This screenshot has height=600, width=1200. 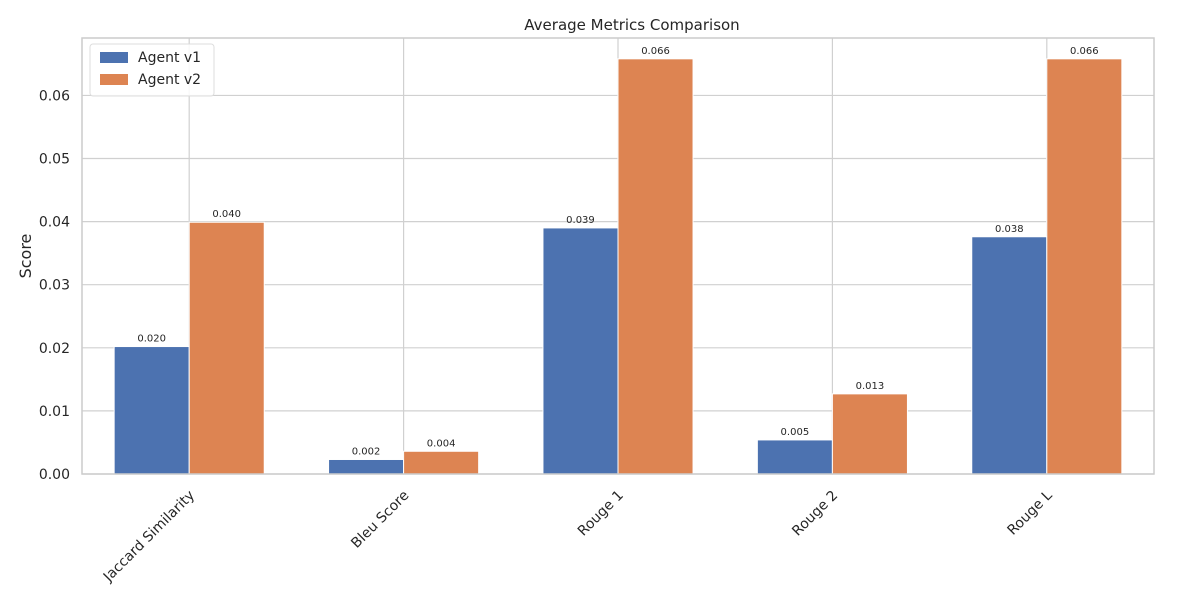 What do you see at coordinates (441, 443) in the screenshot?
I see `bar-value-label: 0.004` at bounding box center [441, 443].